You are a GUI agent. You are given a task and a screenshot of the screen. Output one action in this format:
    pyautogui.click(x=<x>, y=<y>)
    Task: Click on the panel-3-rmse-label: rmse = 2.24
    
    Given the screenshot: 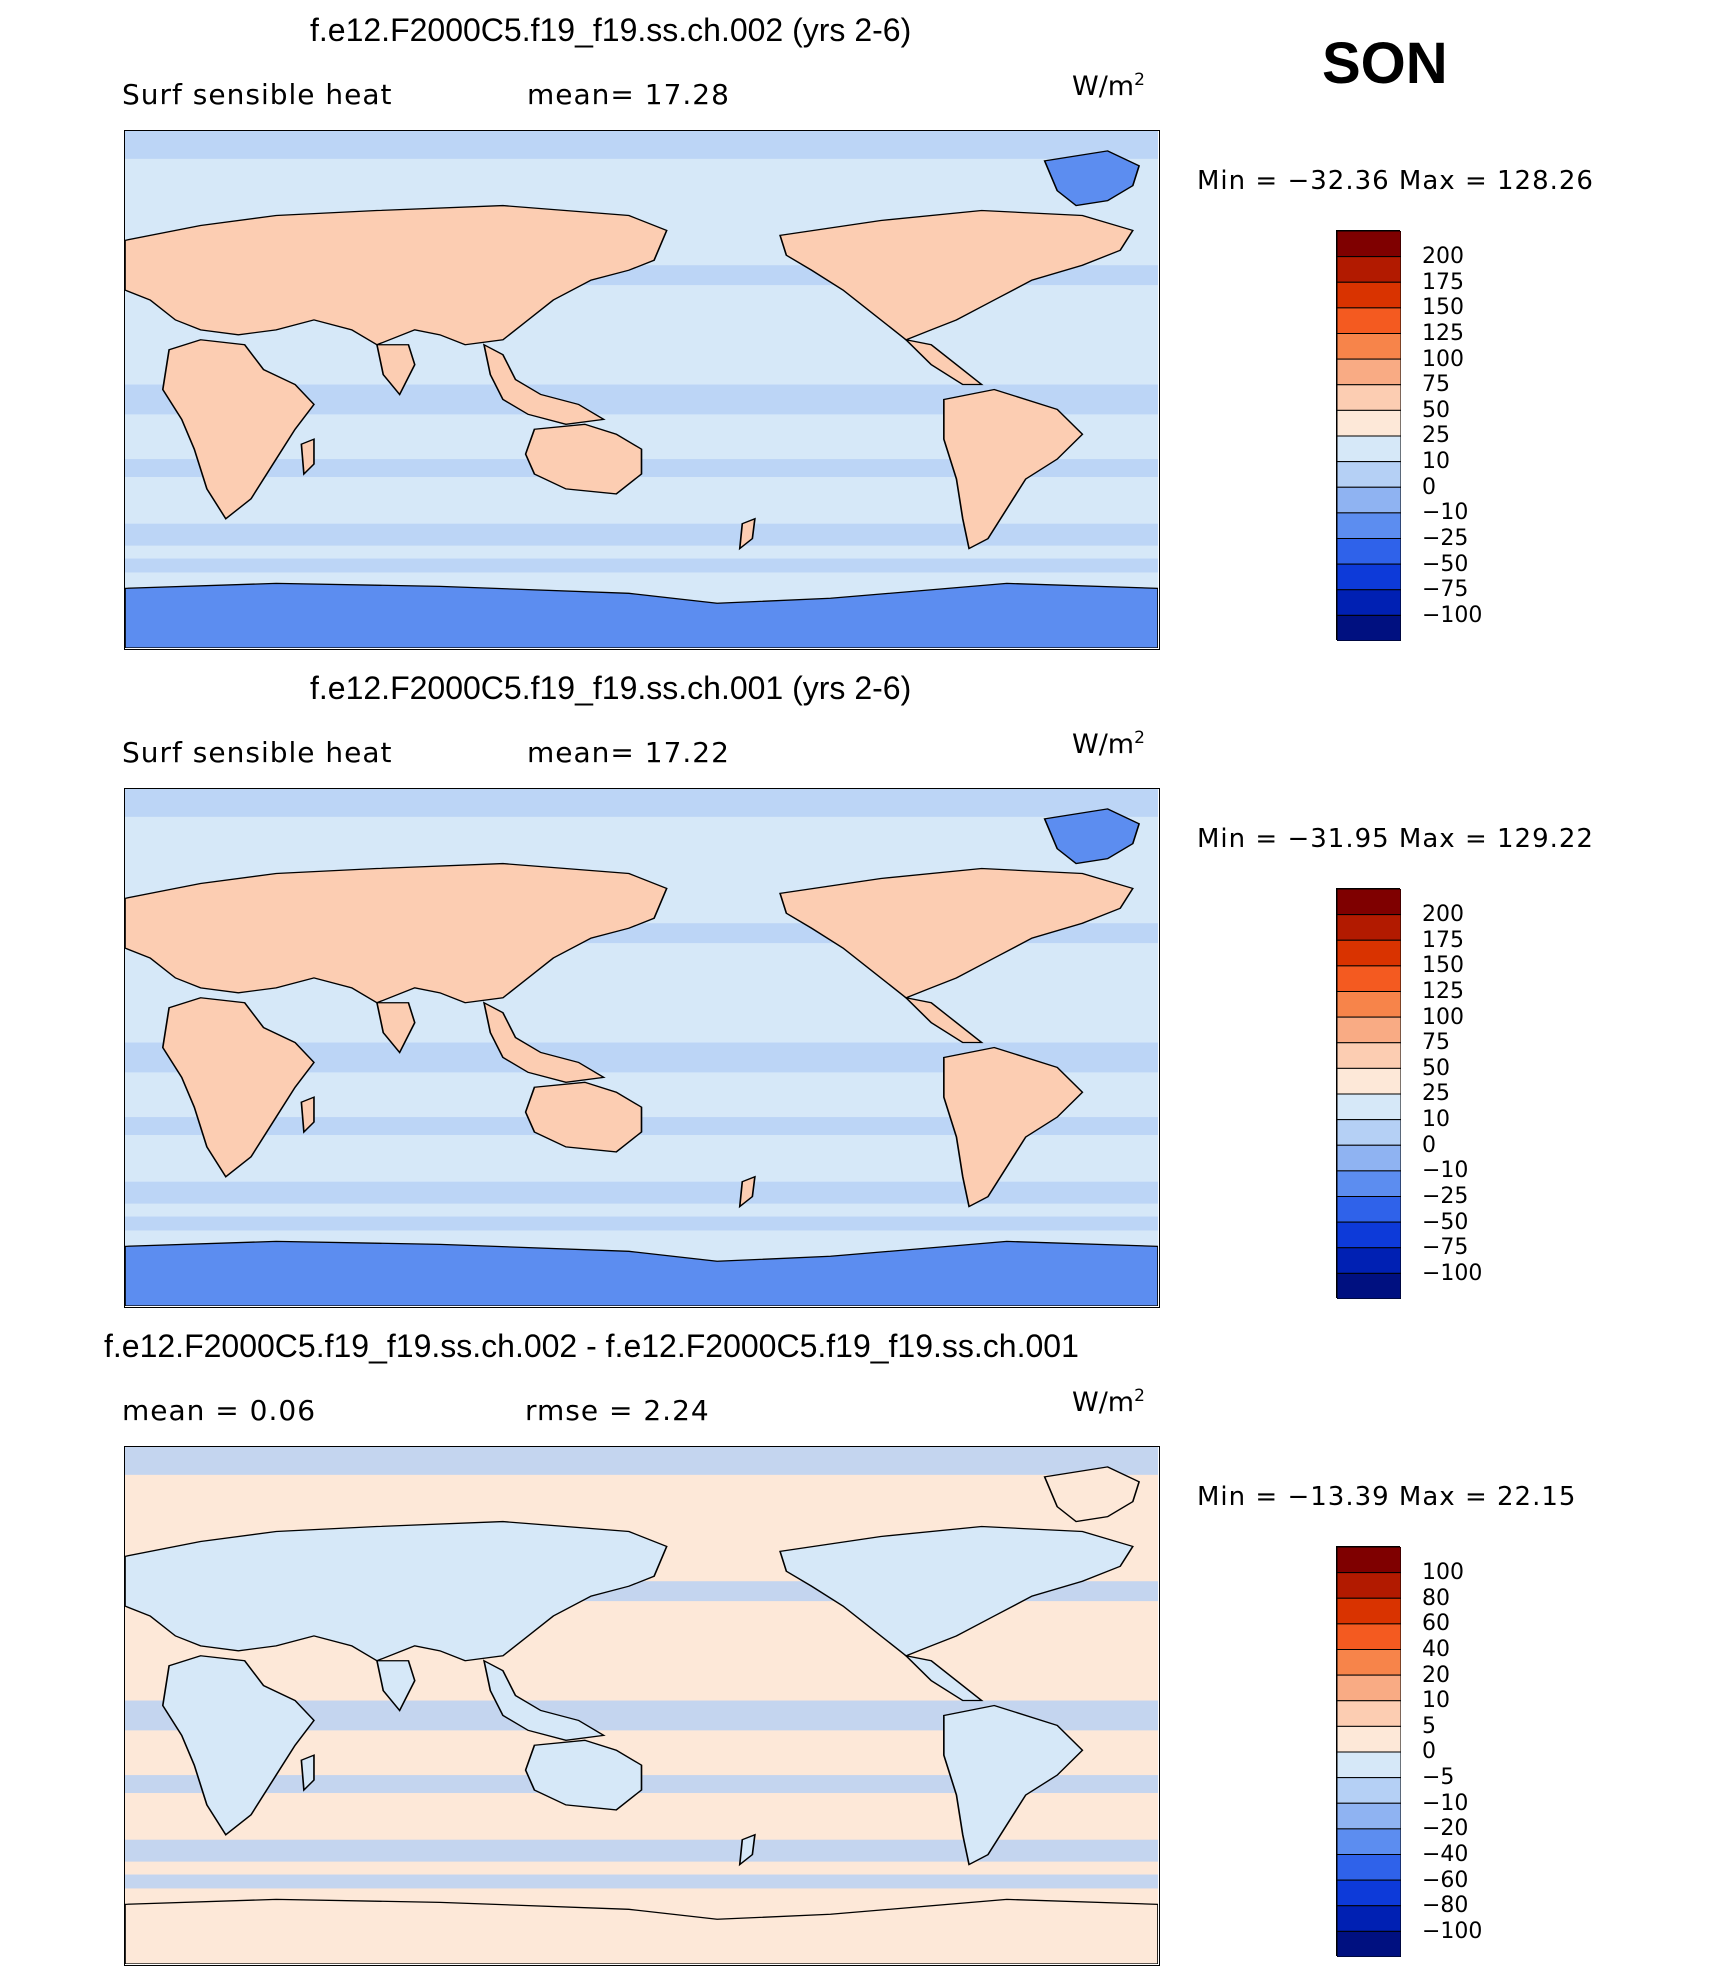 What is the action you would take?
    pyautogui.click(x=617, y=1410)
    